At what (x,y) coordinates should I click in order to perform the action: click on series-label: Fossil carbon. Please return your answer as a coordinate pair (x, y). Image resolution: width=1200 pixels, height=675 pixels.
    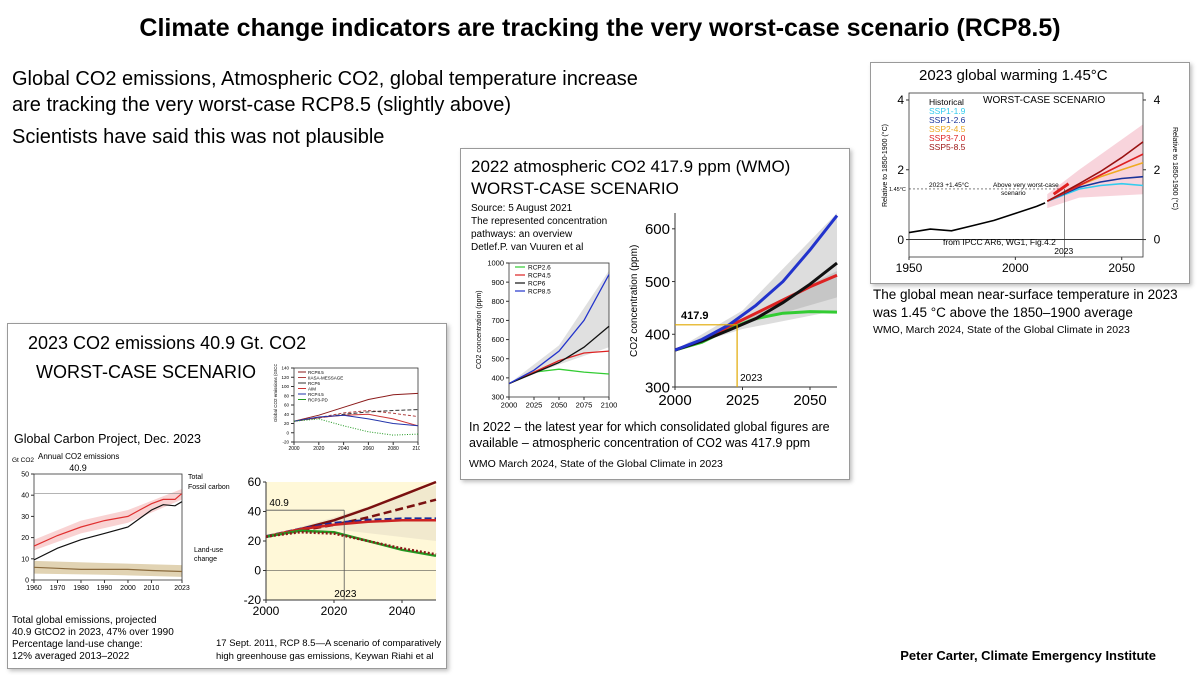
    Looking at the image, I should click on (209, 487).